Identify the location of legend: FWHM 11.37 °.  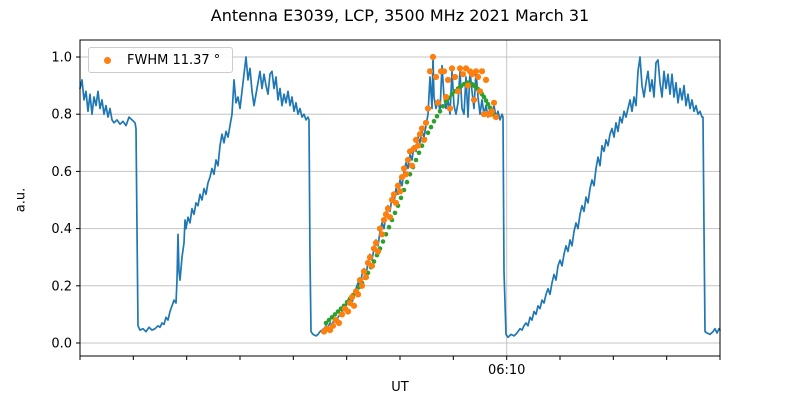
(160, 60).